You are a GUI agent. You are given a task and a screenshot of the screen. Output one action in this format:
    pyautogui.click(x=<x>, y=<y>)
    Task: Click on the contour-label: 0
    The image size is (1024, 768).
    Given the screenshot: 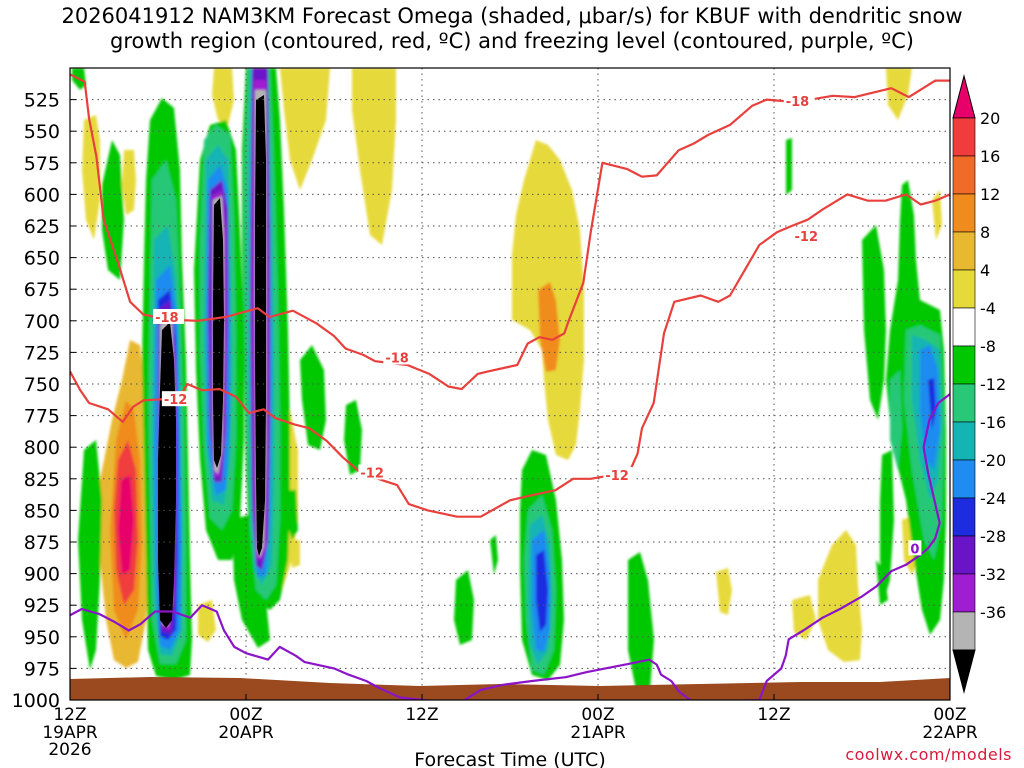 What is the action you would take?
    pyautogui.click(x=914, y=549)
    